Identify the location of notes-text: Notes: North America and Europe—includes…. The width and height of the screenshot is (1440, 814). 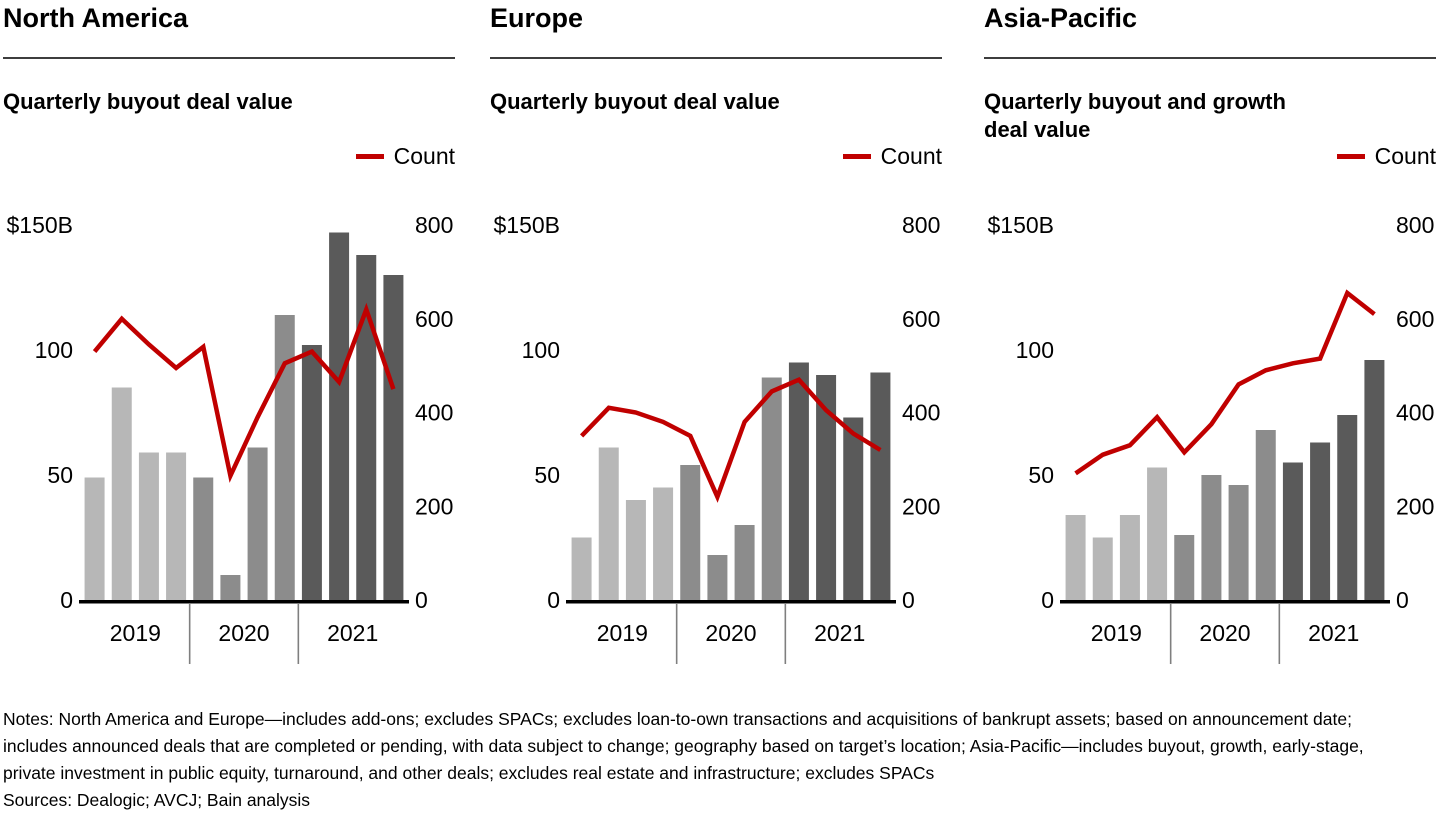
(683, 746).